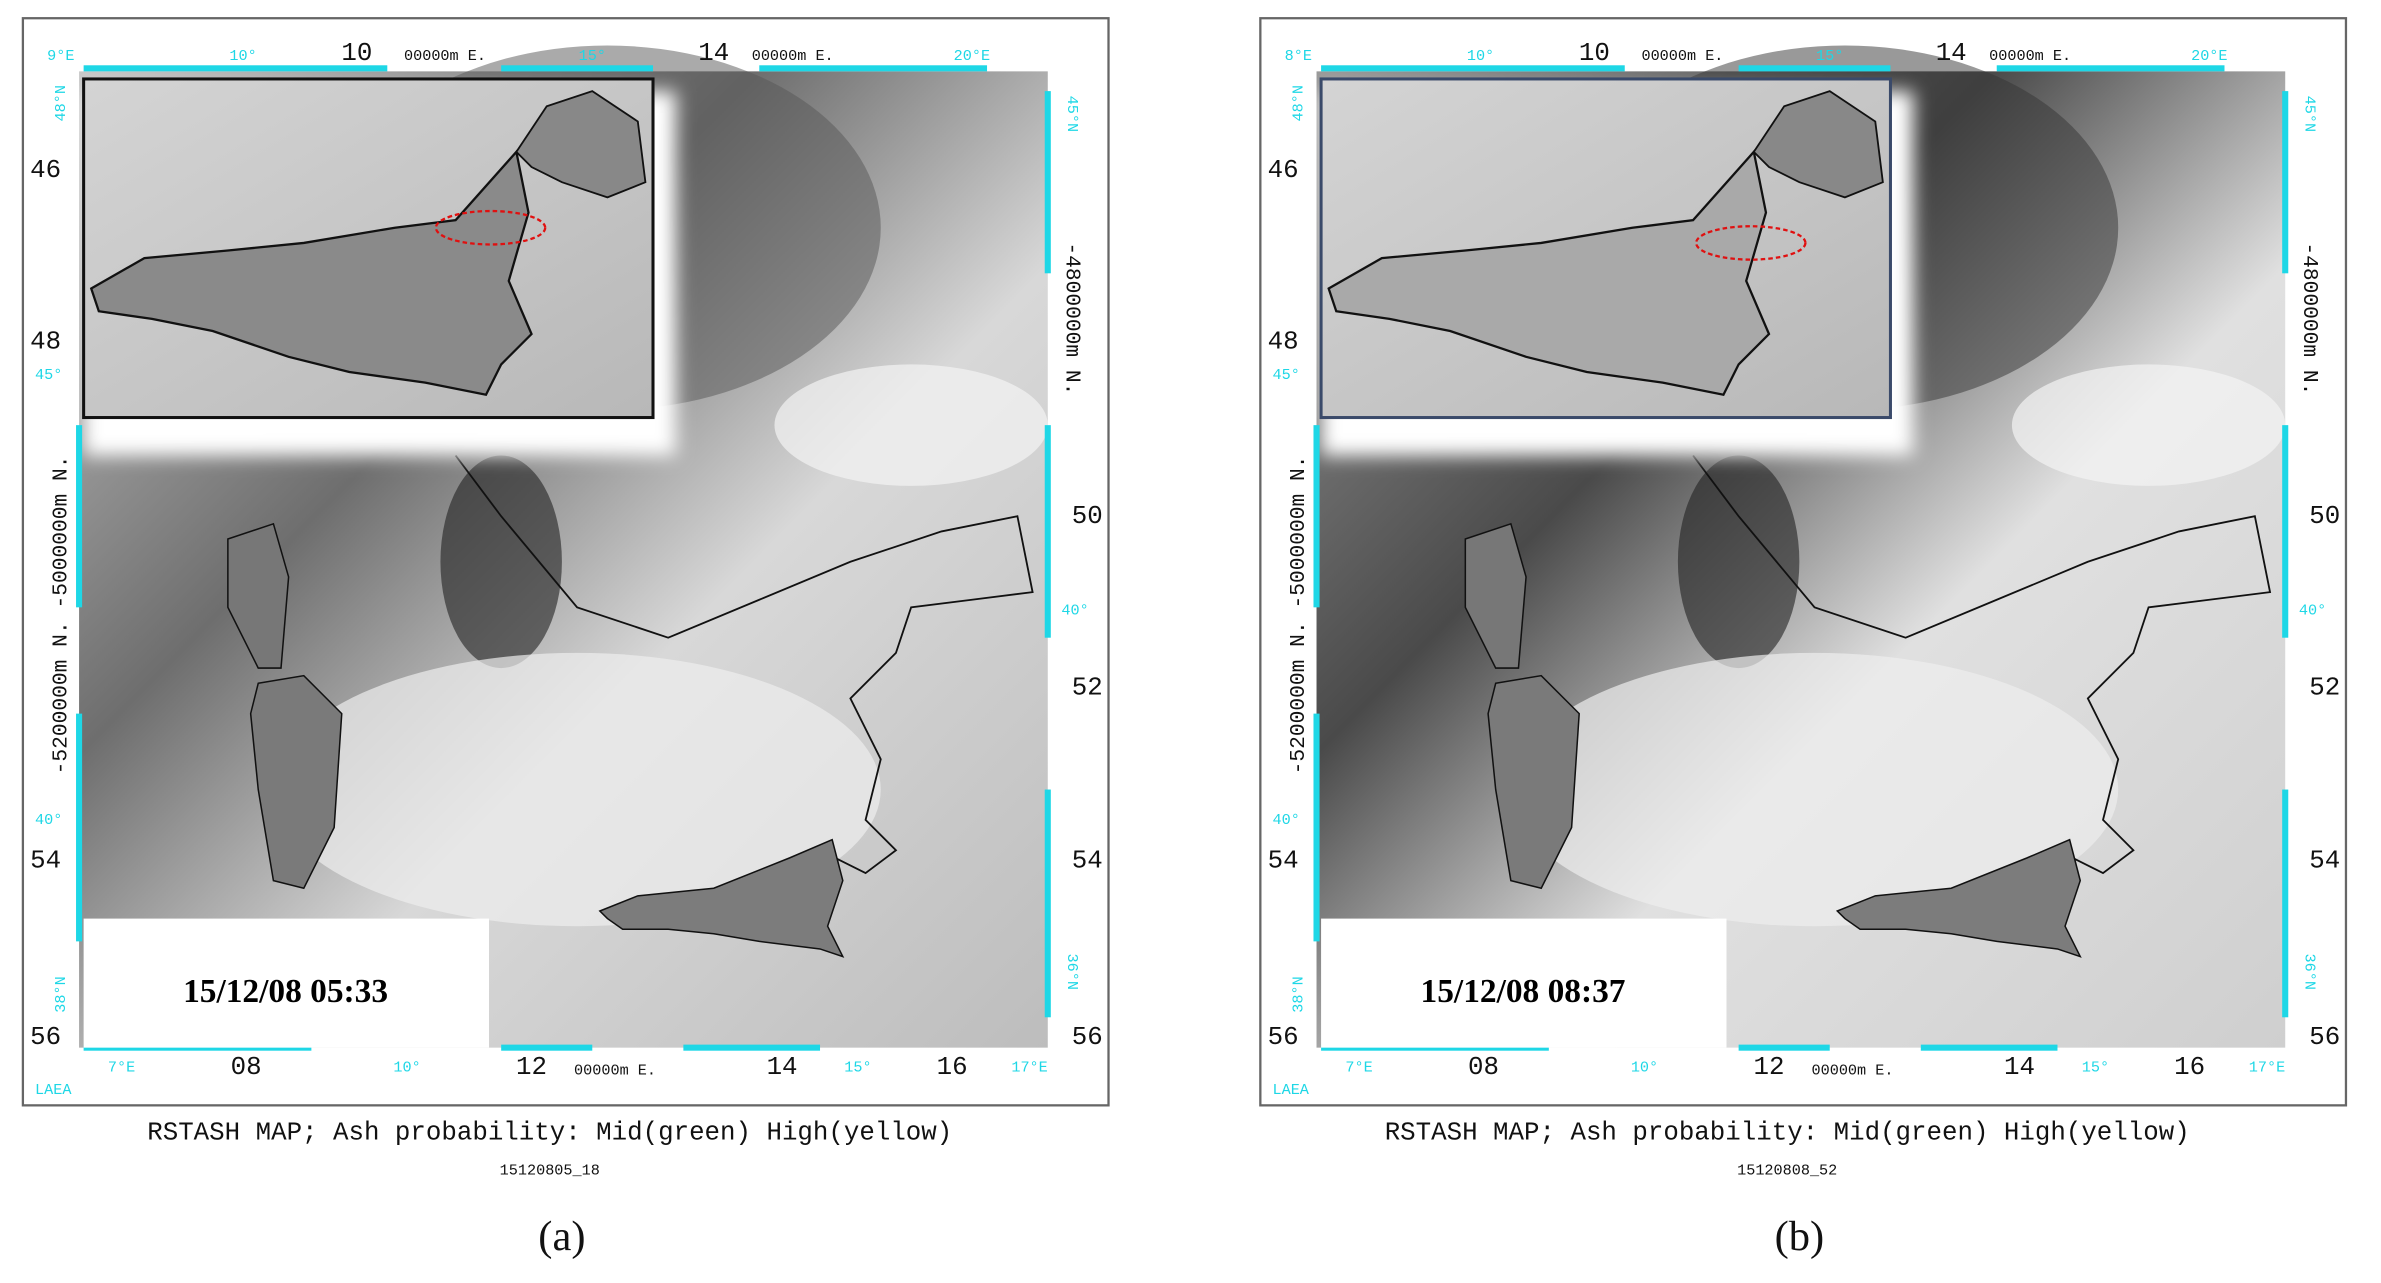 Image resolution: width=2381 pixels, height=1283 pixels. I want to click on dark-cloud, so click(501, 562).